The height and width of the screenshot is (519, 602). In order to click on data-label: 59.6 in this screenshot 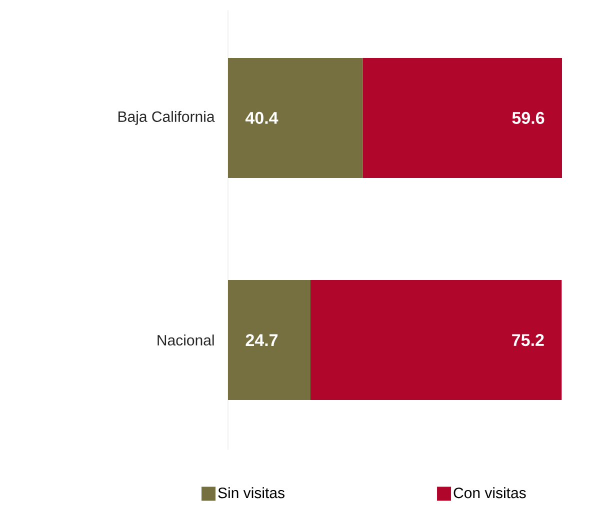, I will do `click(528, 118)`.